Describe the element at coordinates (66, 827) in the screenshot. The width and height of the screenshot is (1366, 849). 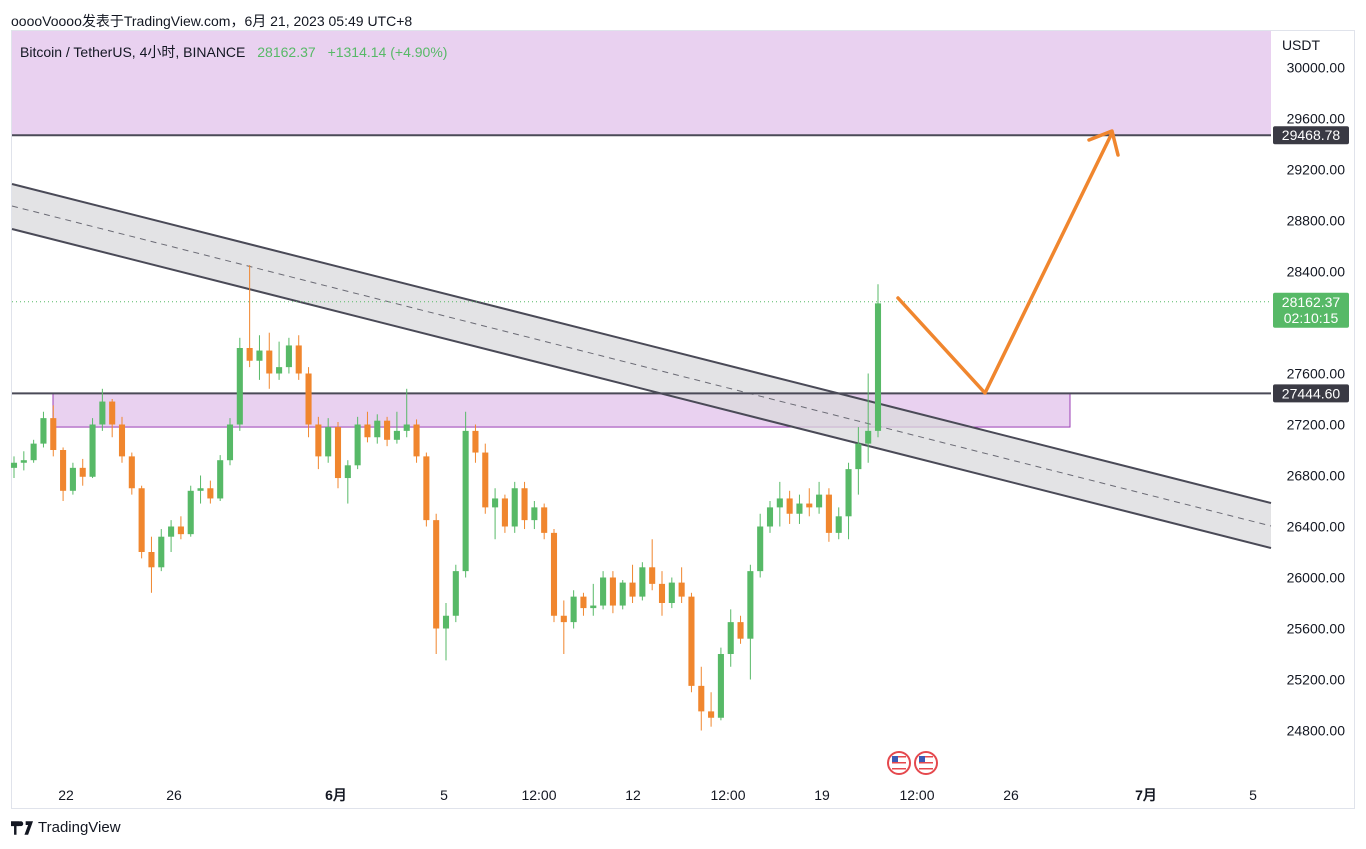
I see `footer-brand: TradingView` at that location.